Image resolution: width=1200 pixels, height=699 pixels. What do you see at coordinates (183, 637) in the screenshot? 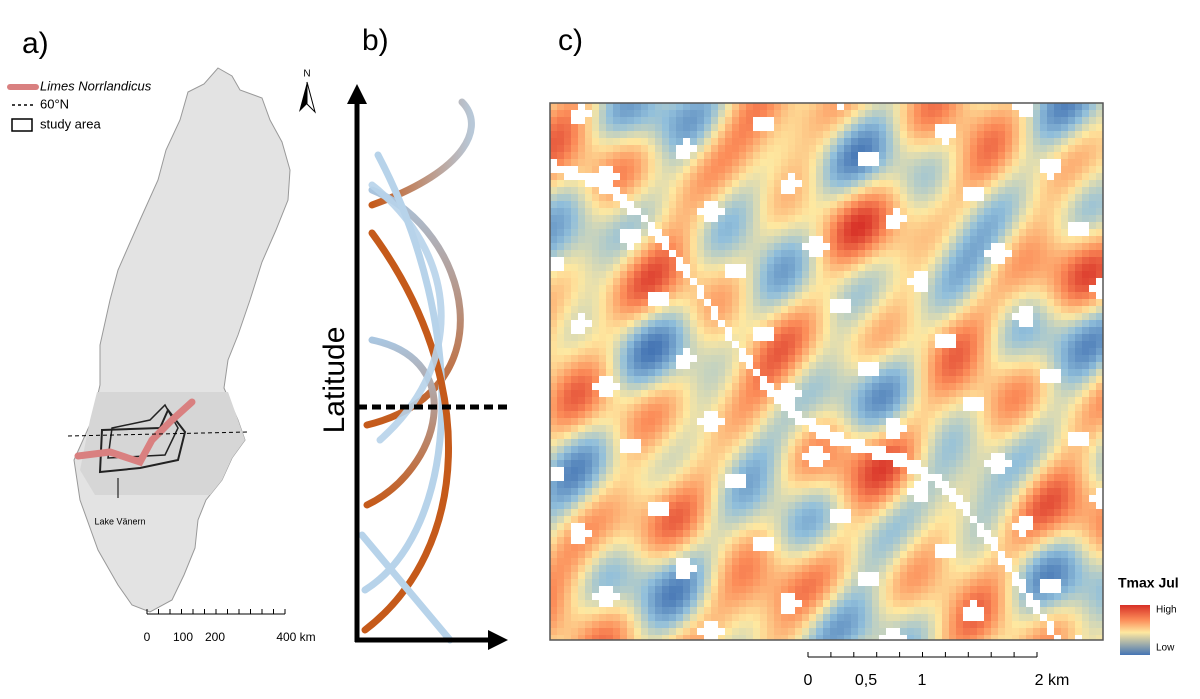
I see `scale-label: 100` at bounding box center [183, 637].